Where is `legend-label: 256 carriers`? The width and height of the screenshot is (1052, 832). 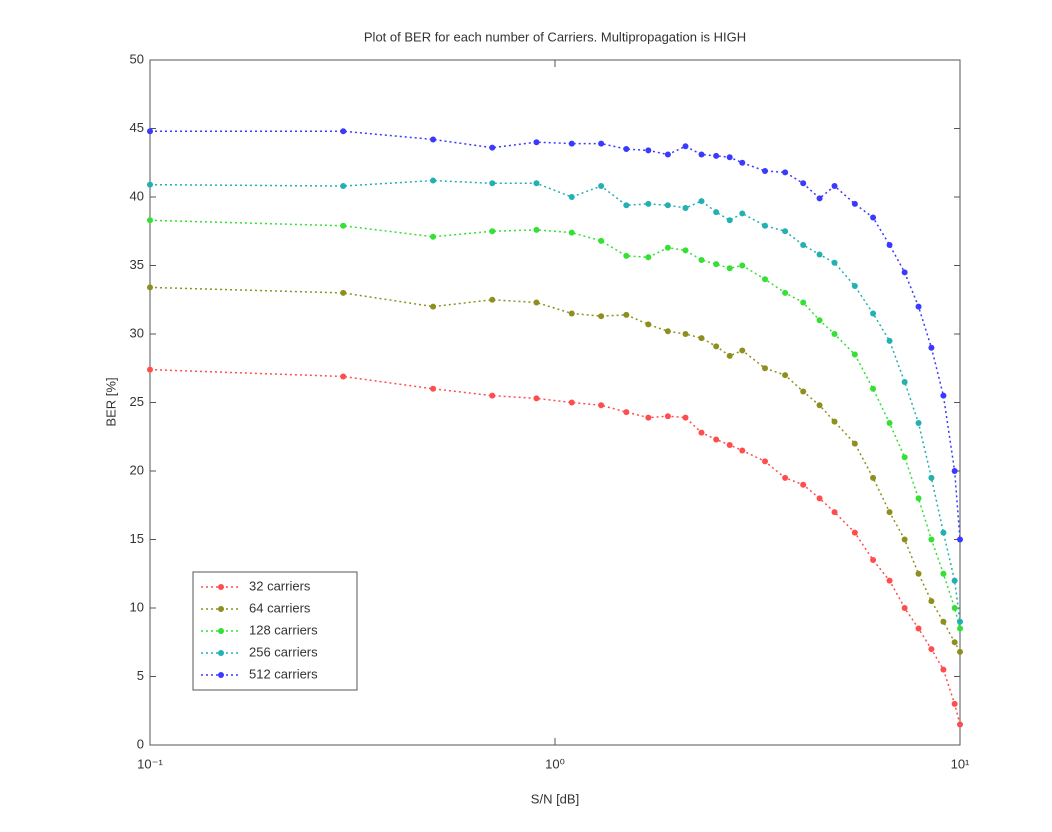 legend-label: 256 carriers is located at coordinates (283, 651).